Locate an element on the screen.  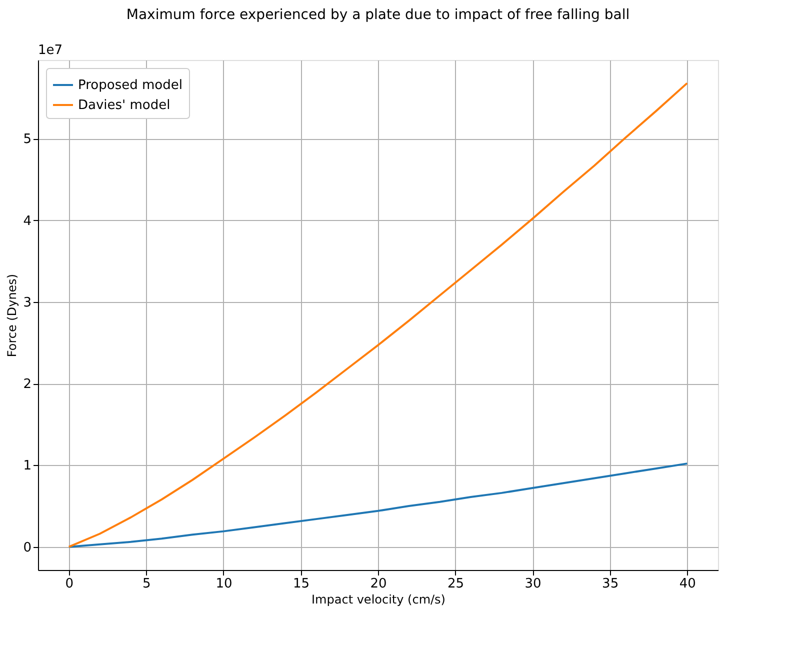
text: 1e7 is located at coordinates (50, 50).